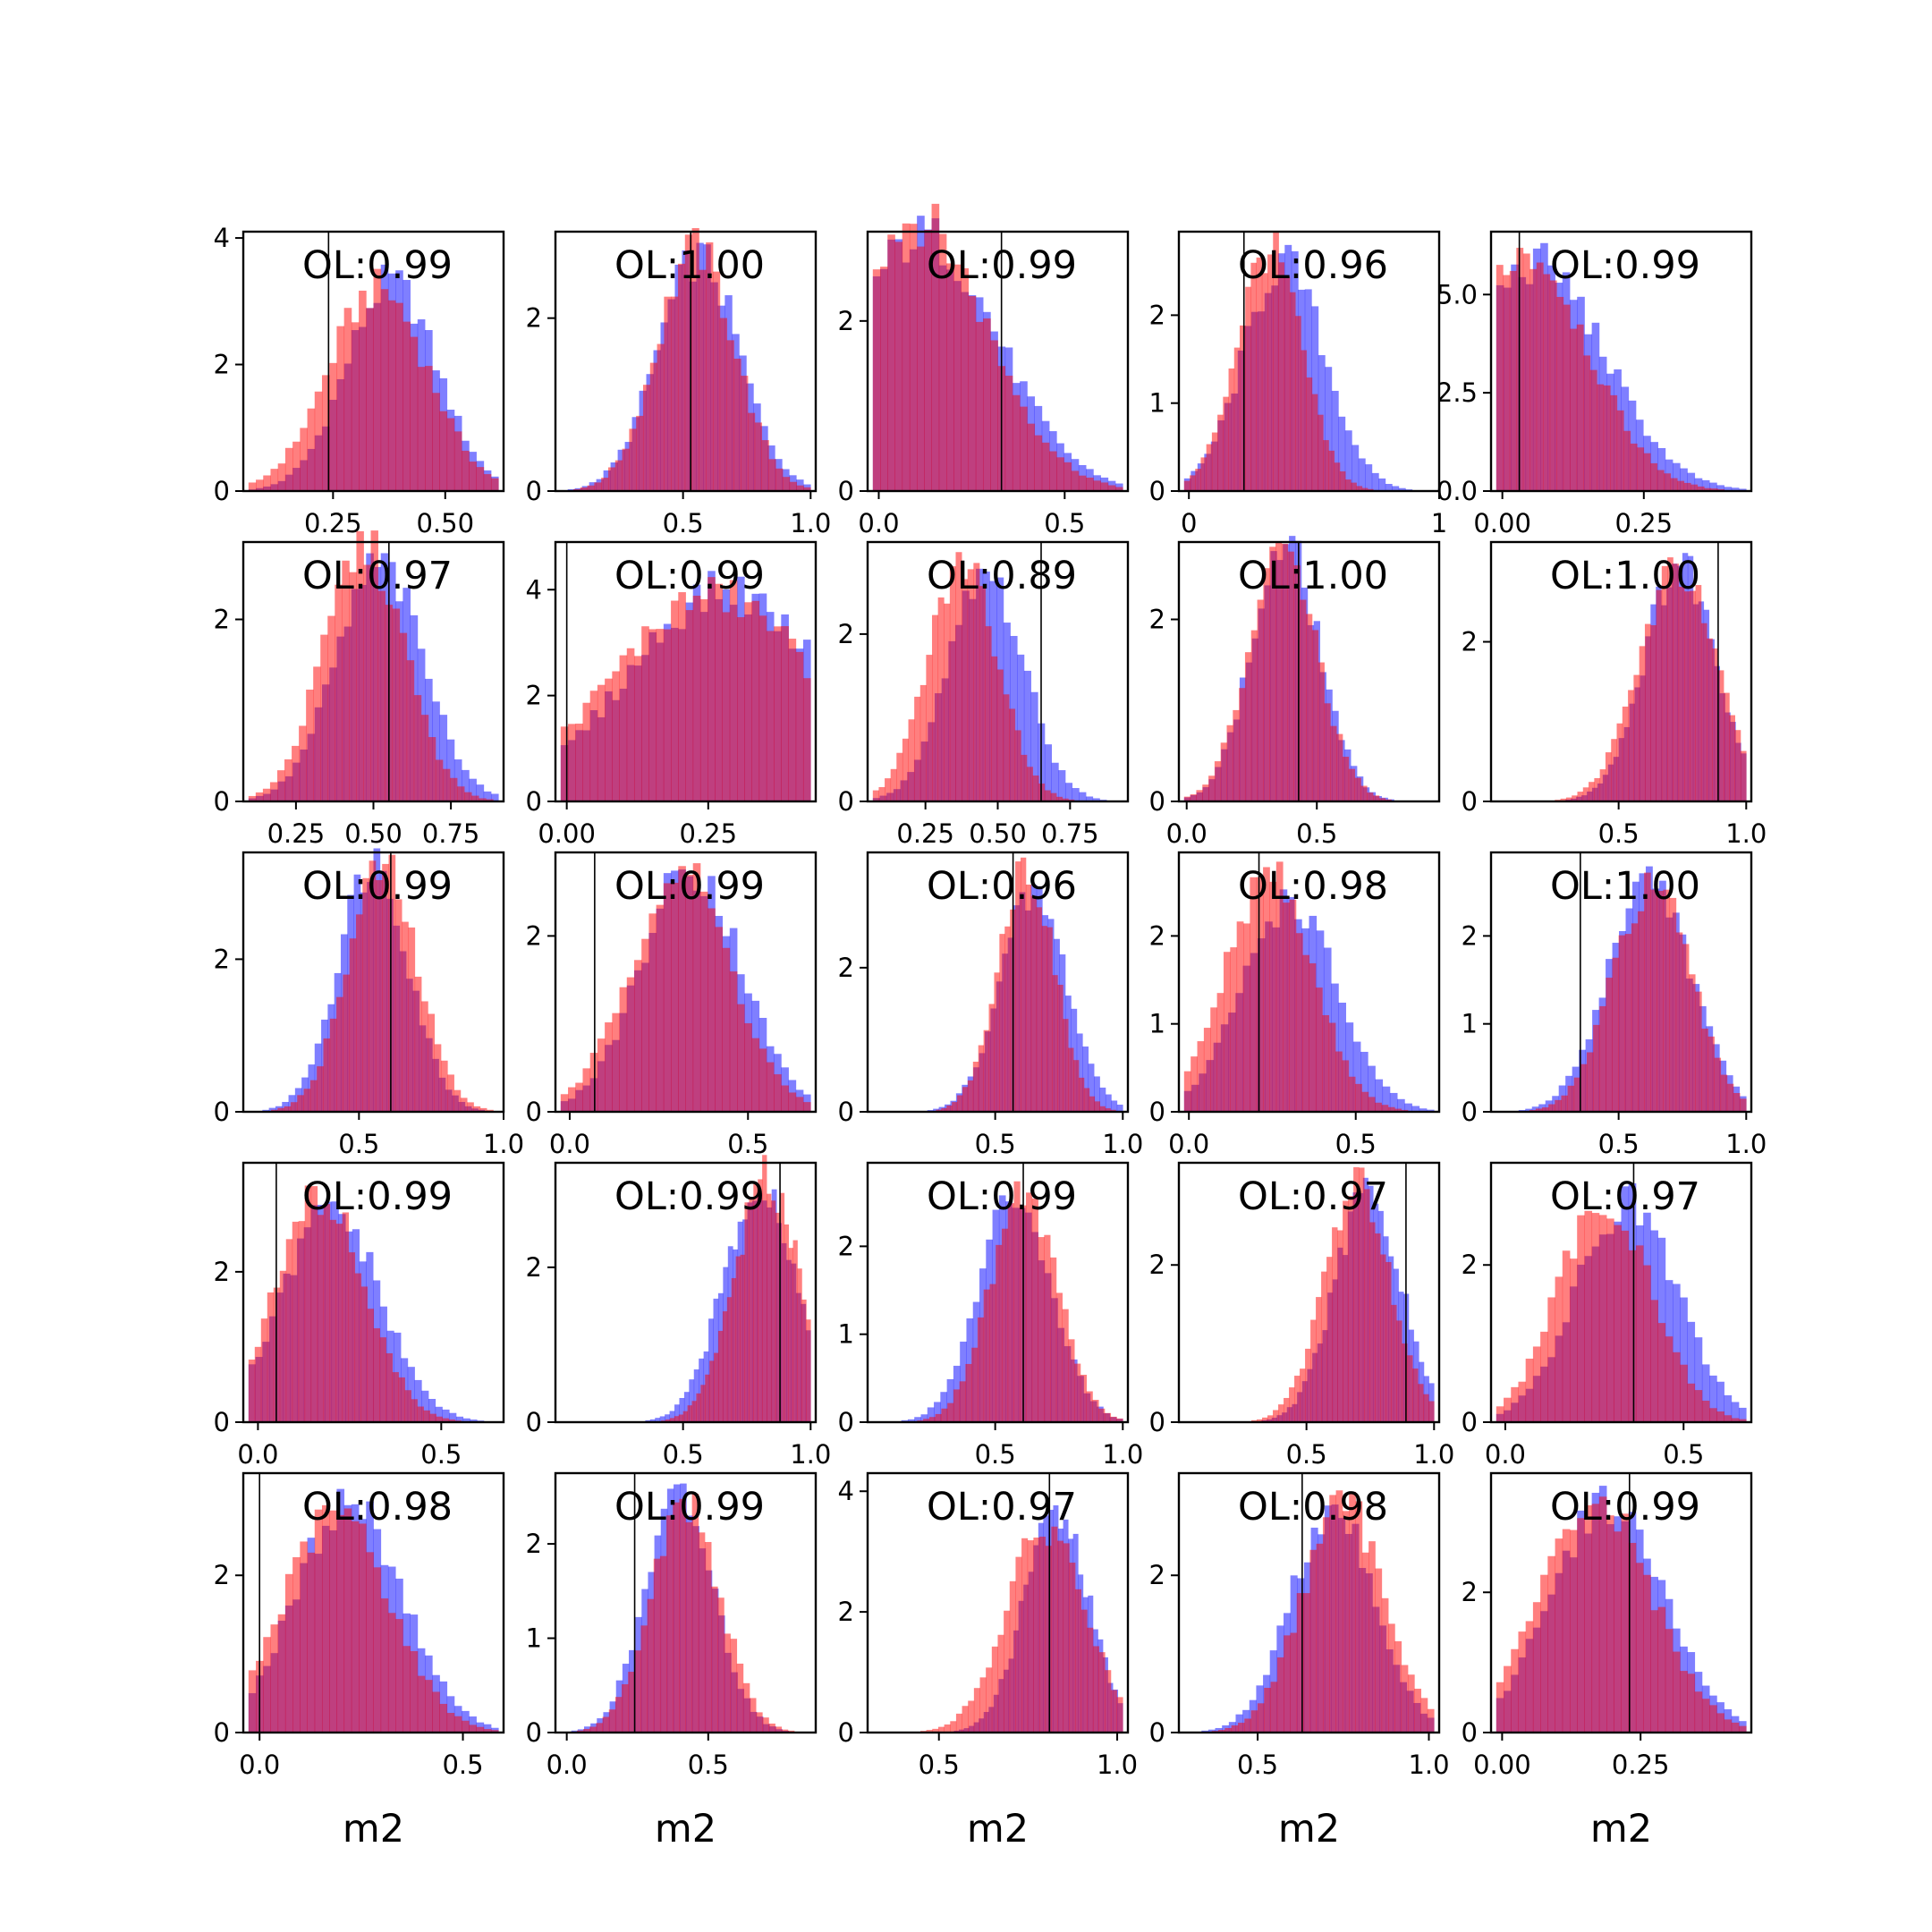  Describe the element at coordinates (534, 589) in the screenshot. I see `y-tick-label: 4` at that location.